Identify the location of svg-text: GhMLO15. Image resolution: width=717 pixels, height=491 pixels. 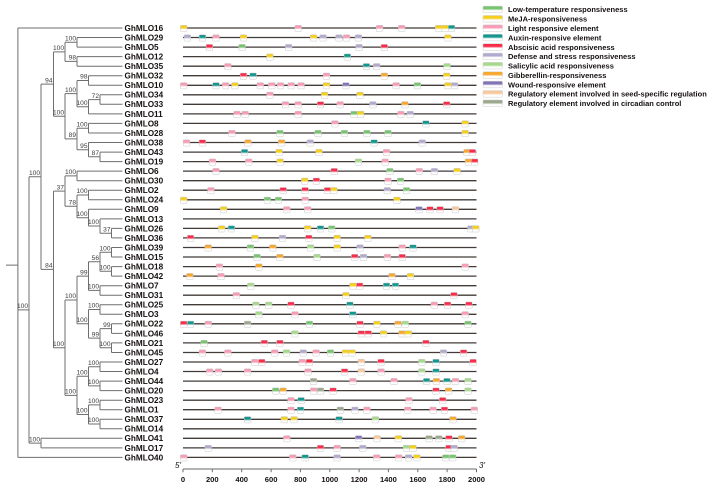
(144, 257).